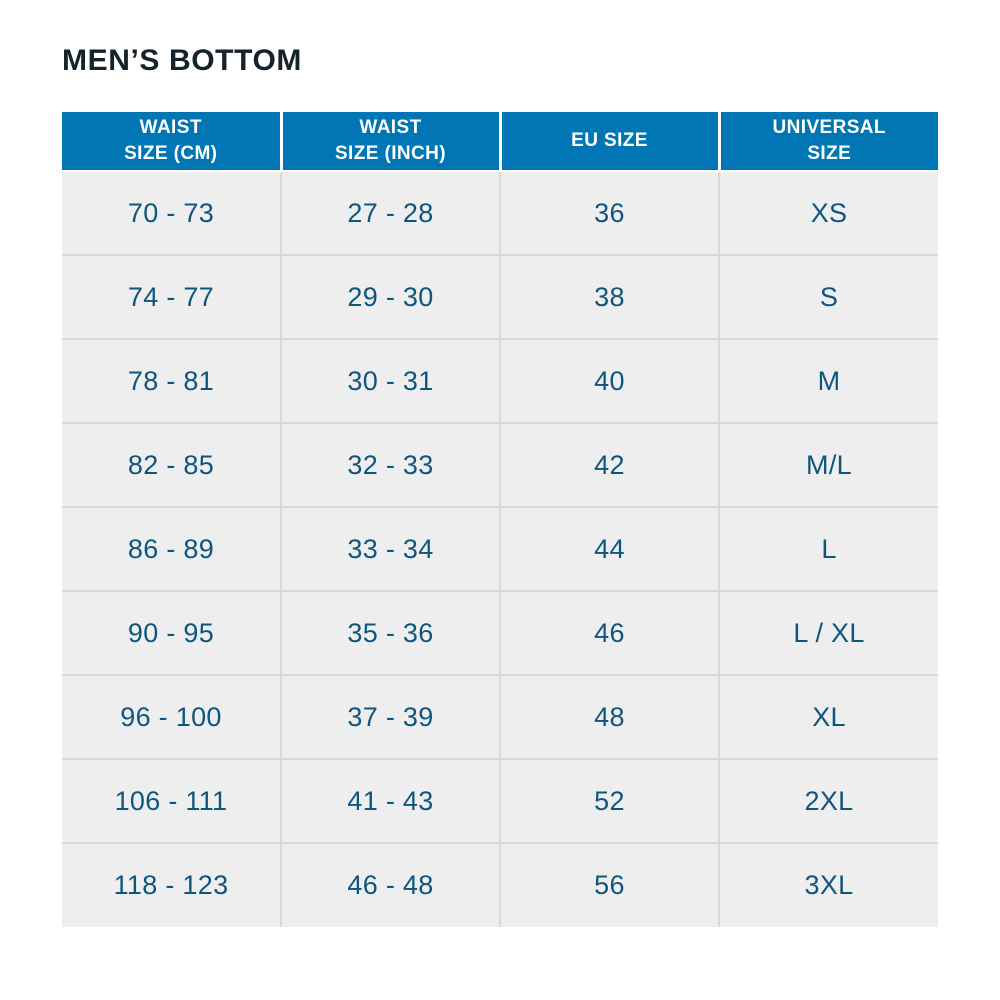  What do you see at coordinates (609, 632) in the screenshot?
I see `cell-eu-size: 46` at bounding box center [609, 632].